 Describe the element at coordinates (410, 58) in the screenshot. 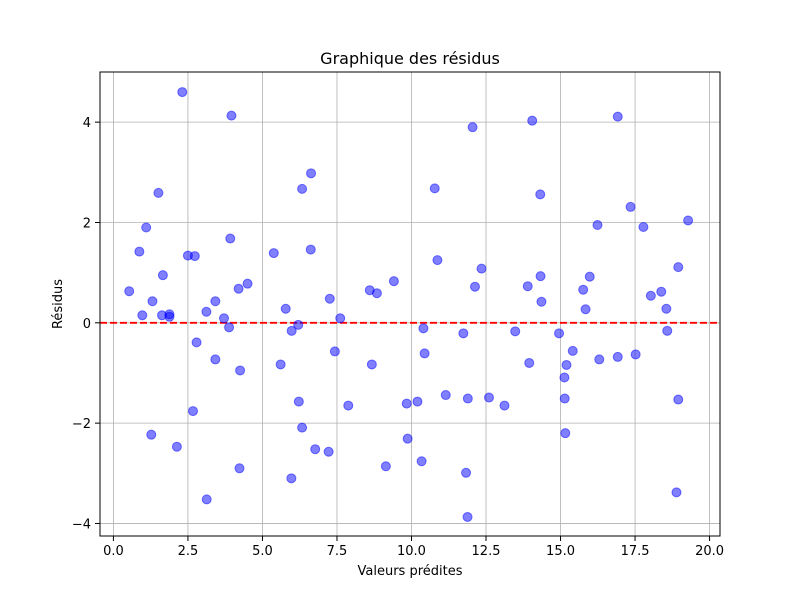

I see `chart-title: Graphique des résidus` at that location.